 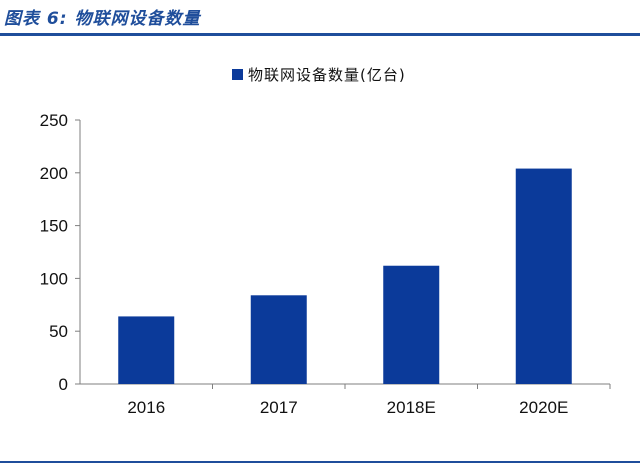 What do you see at coordinates (320, 34) in the screenshot?
I see `title-divider` at bounding box center [320, 34].